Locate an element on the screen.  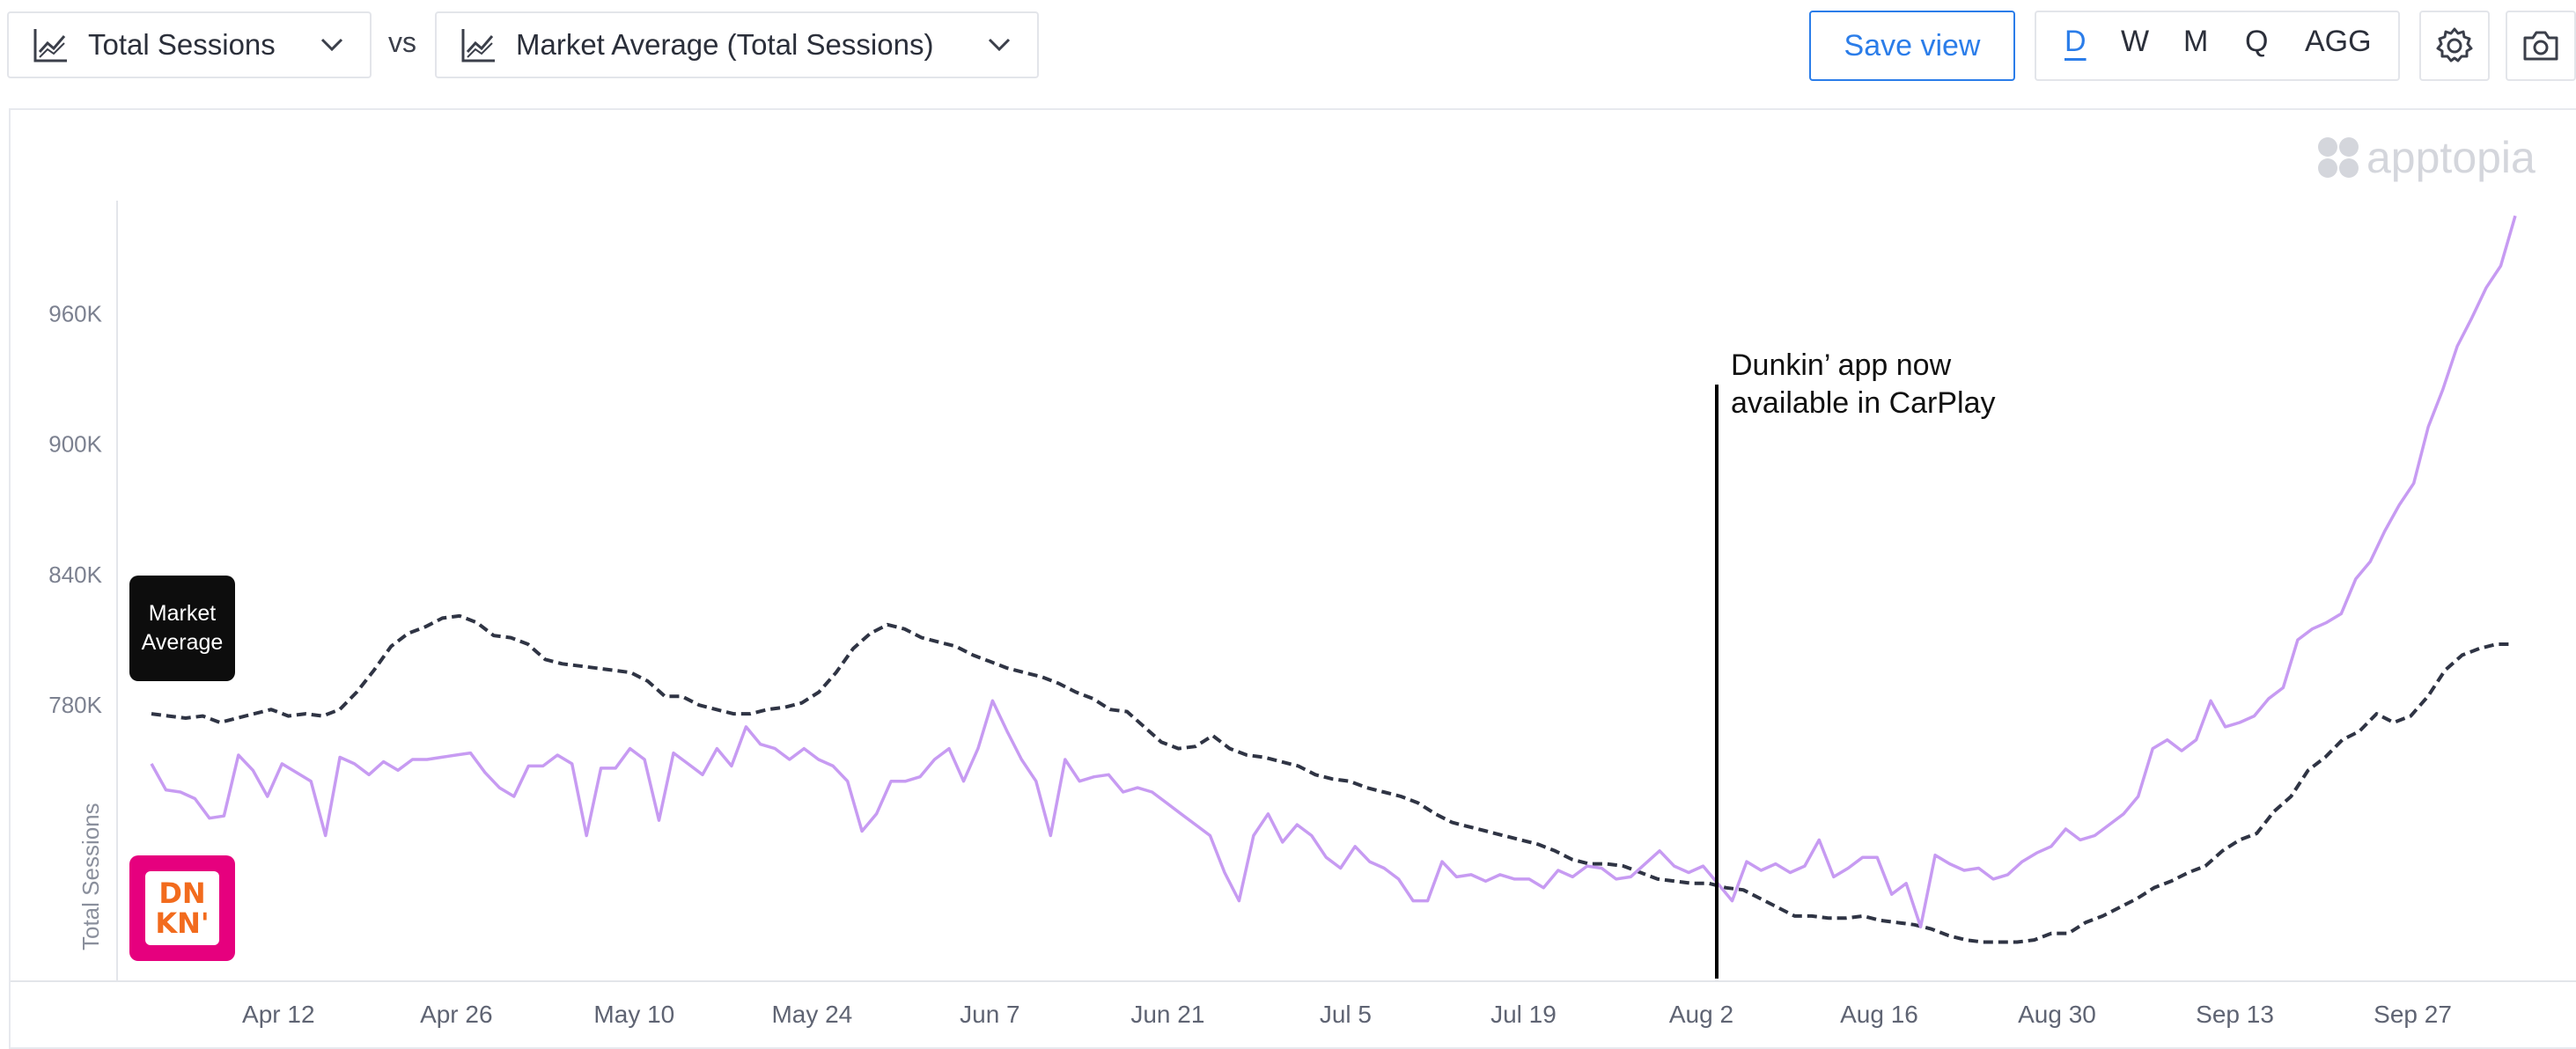
x-tick-label: Jul 5 is located at coordinates (1346, 1014).